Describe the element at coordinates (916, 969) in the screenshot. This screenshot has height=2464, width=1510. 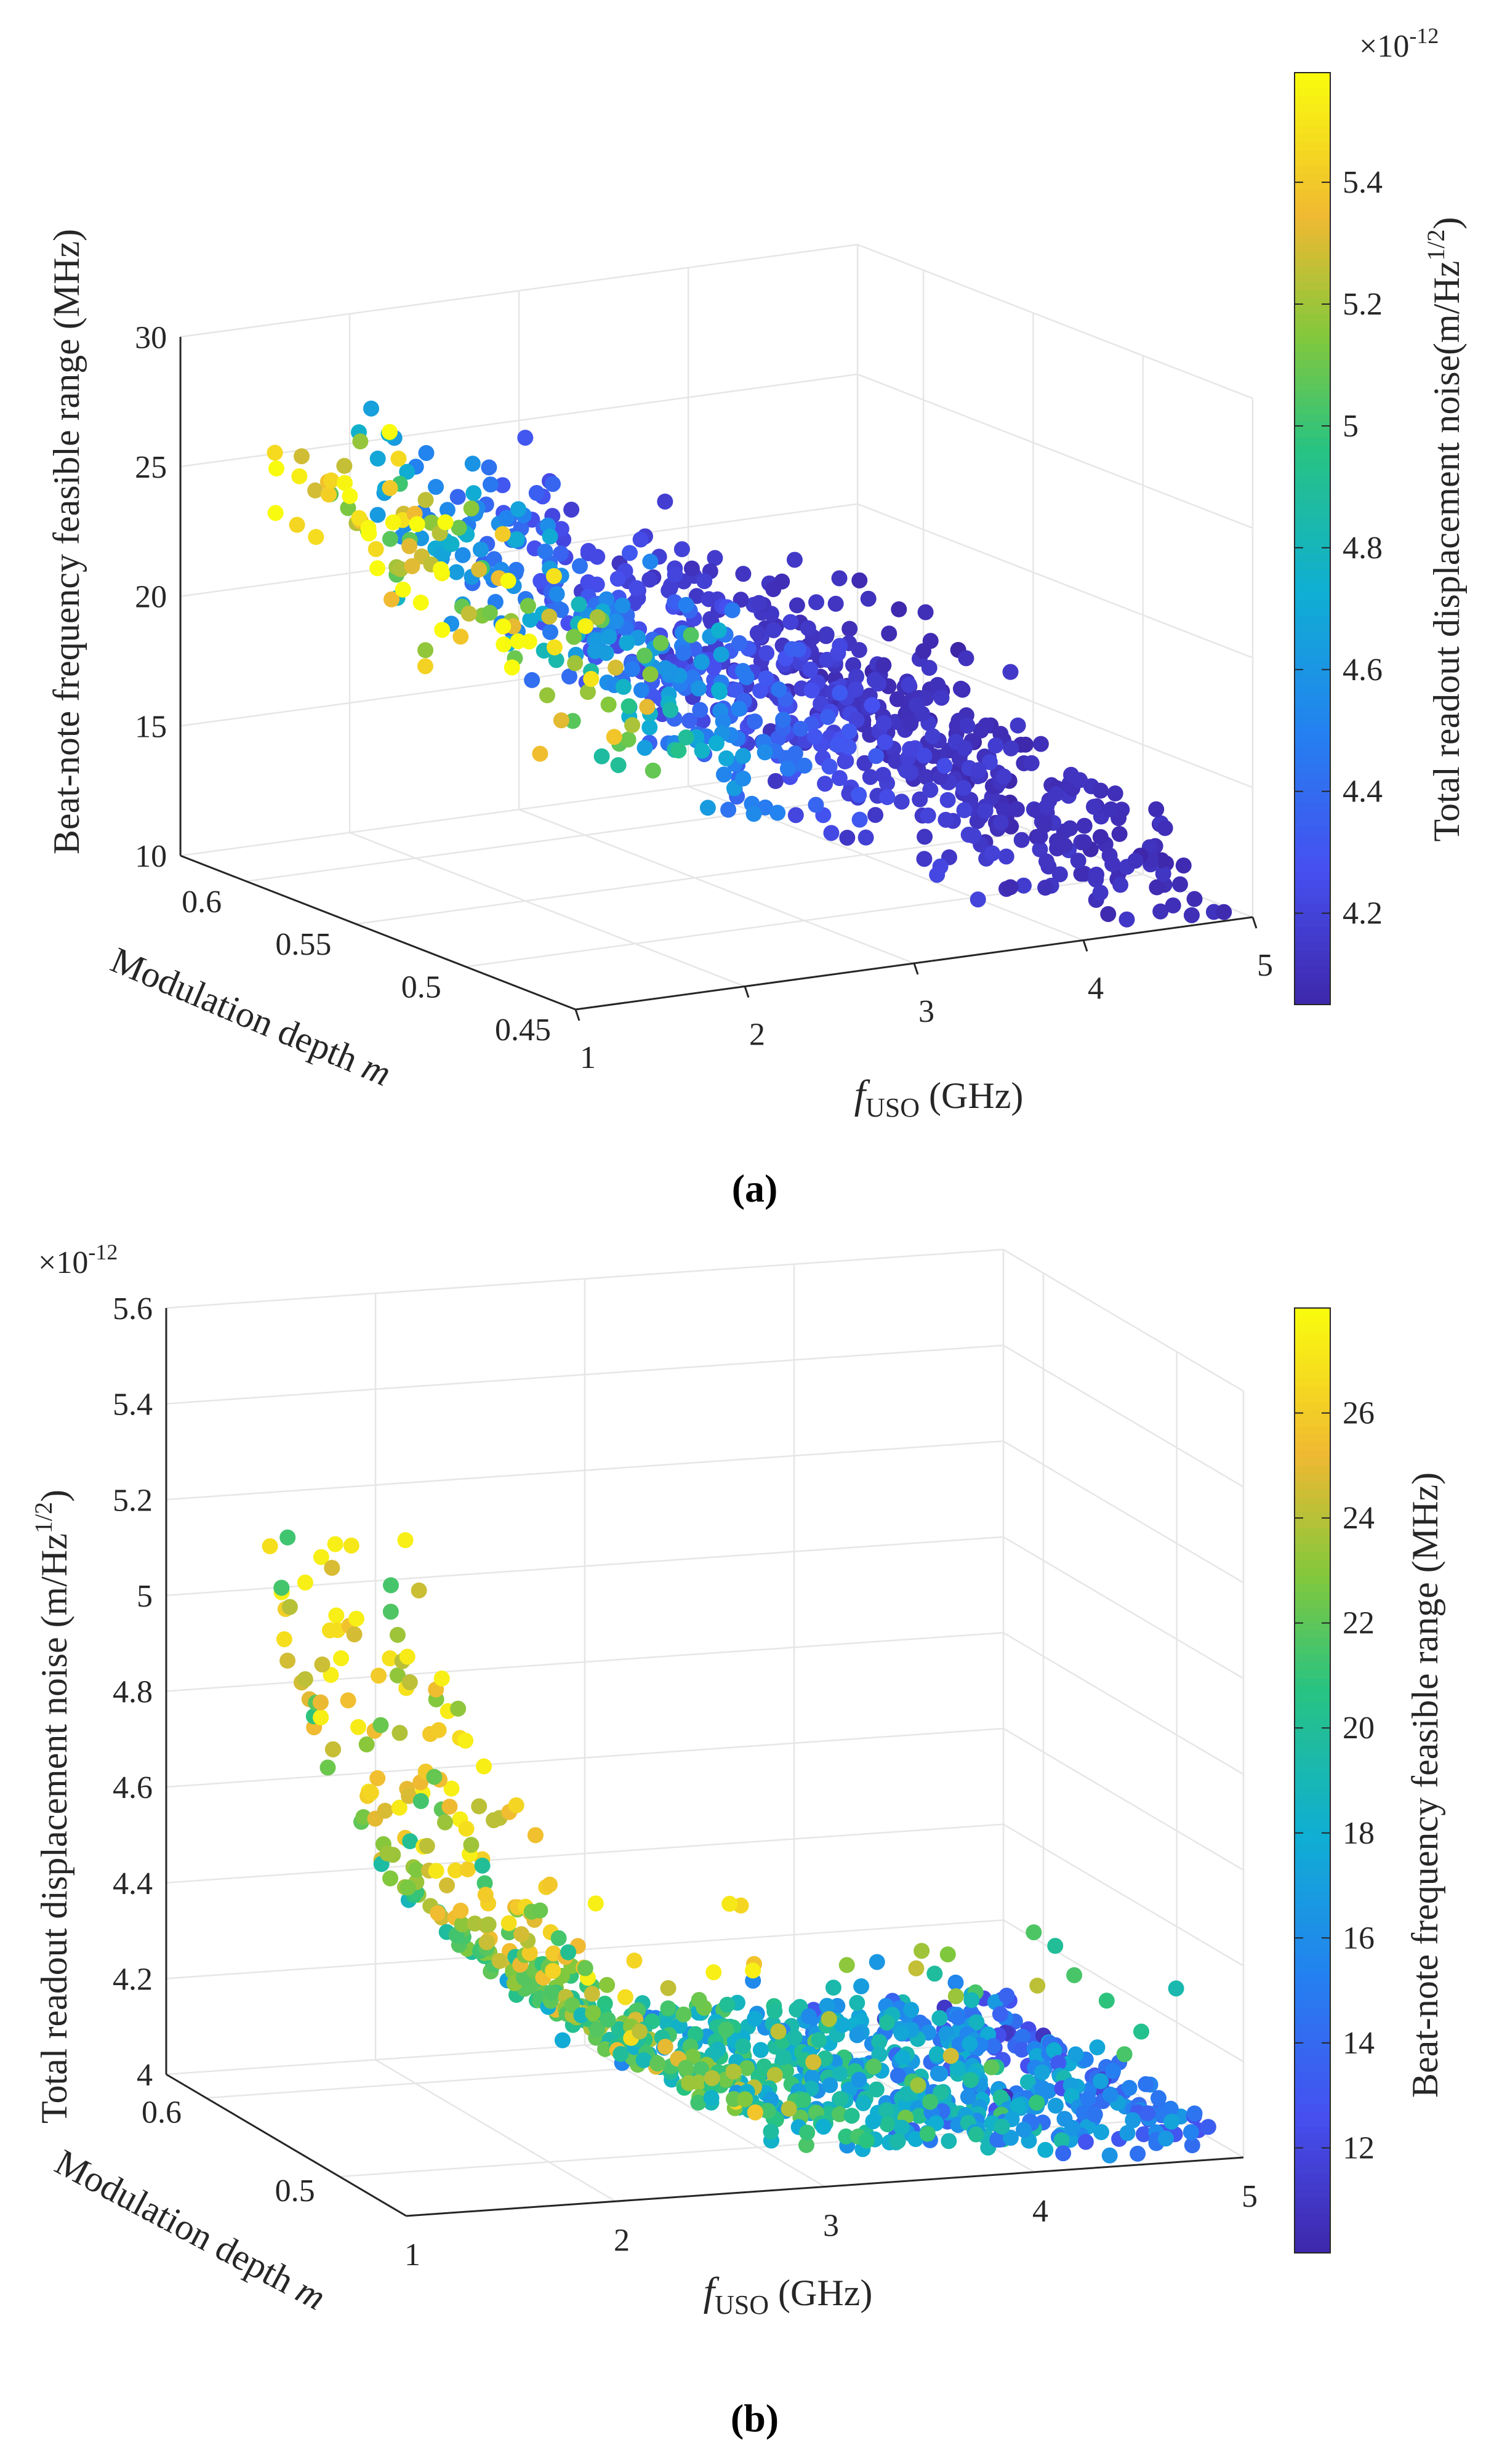
I see `panel-a-x-tick-mark` at that location.